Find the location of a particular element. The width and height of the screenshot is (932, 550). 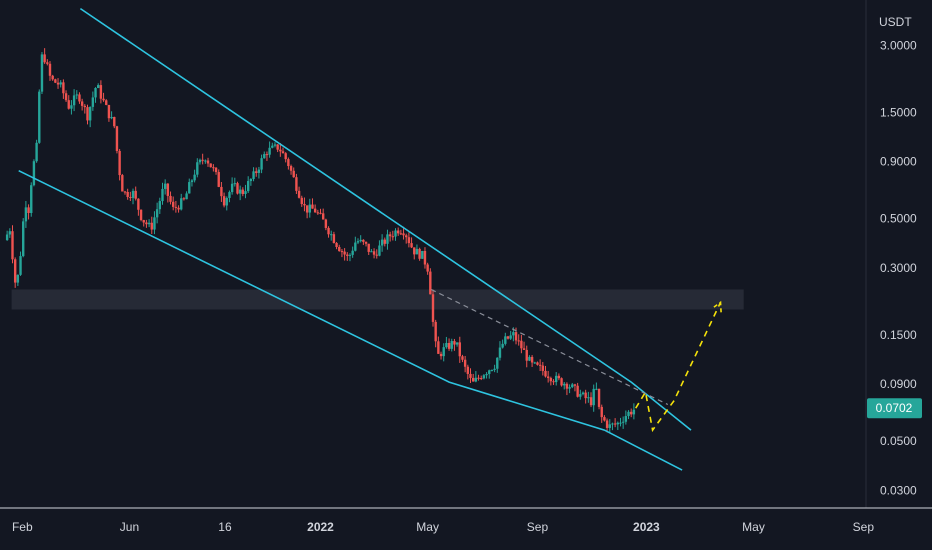

time-tick-label: 16 is located at coordinates (225, 527).